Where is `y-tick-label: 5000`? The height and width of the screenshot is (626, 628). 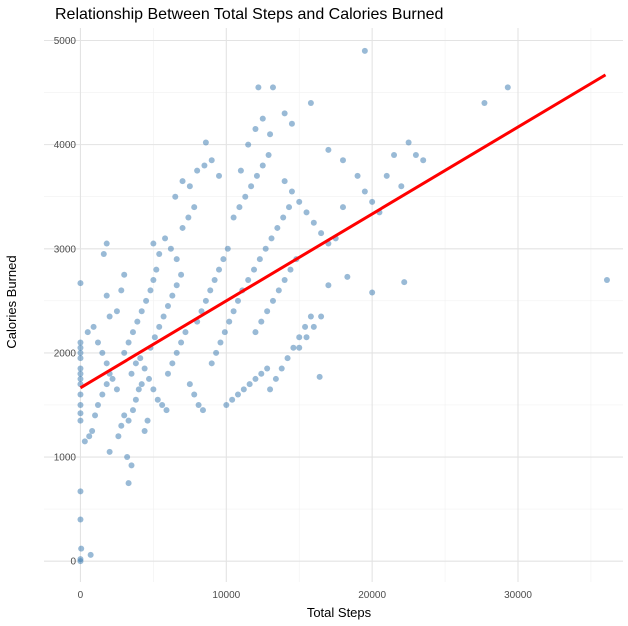 y-tick-label: 5000 is located at coordinates (65, 41).